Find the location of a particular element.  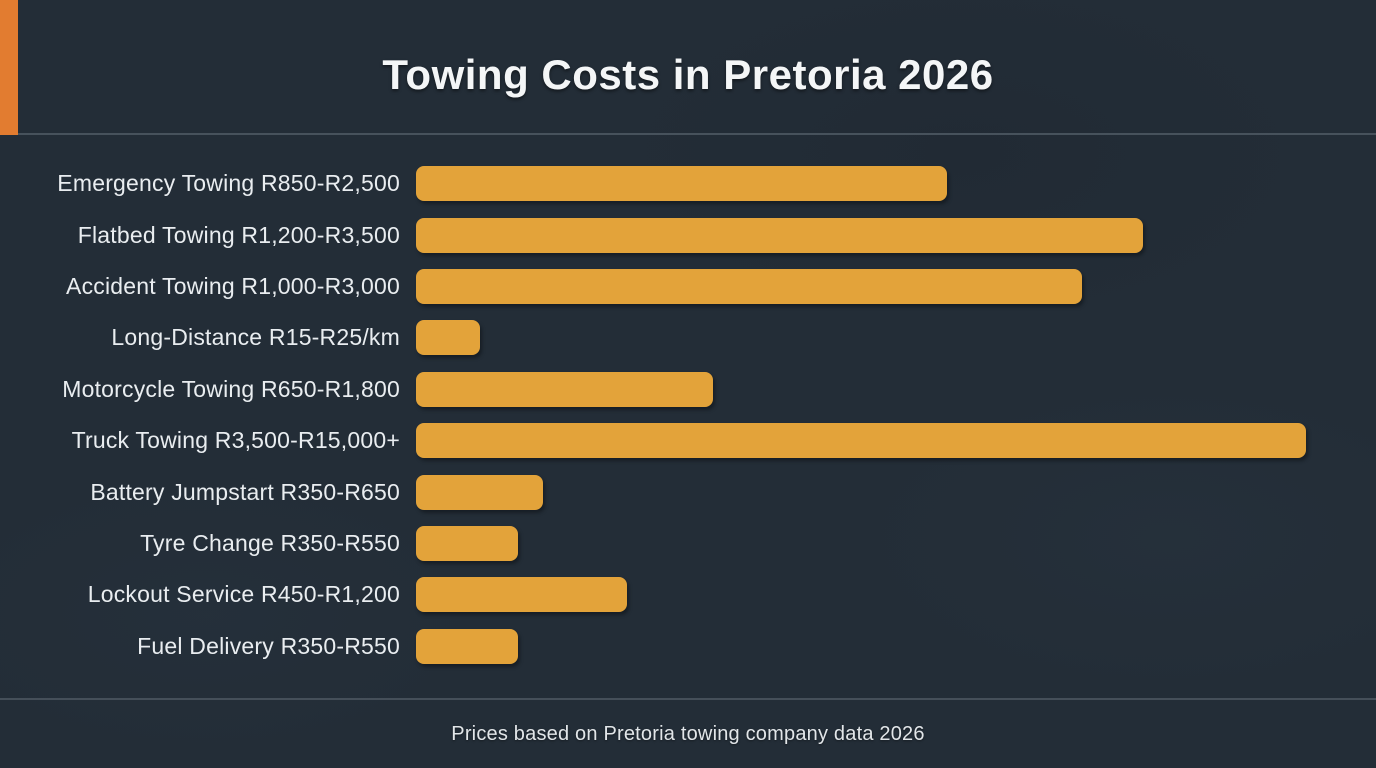

row-label: Motorcycle Towing R650-R1,800 is located at coordinates (231, 388).